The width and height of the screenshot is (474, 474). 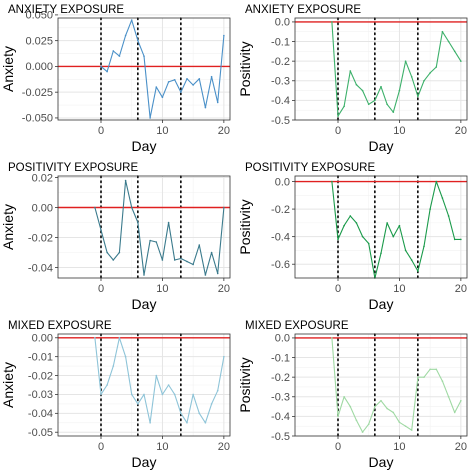 What do you see at coordinates (280, 358) in the screenshot?
I see `y-tick-label: -0.1` at bounding box center [280, 358].